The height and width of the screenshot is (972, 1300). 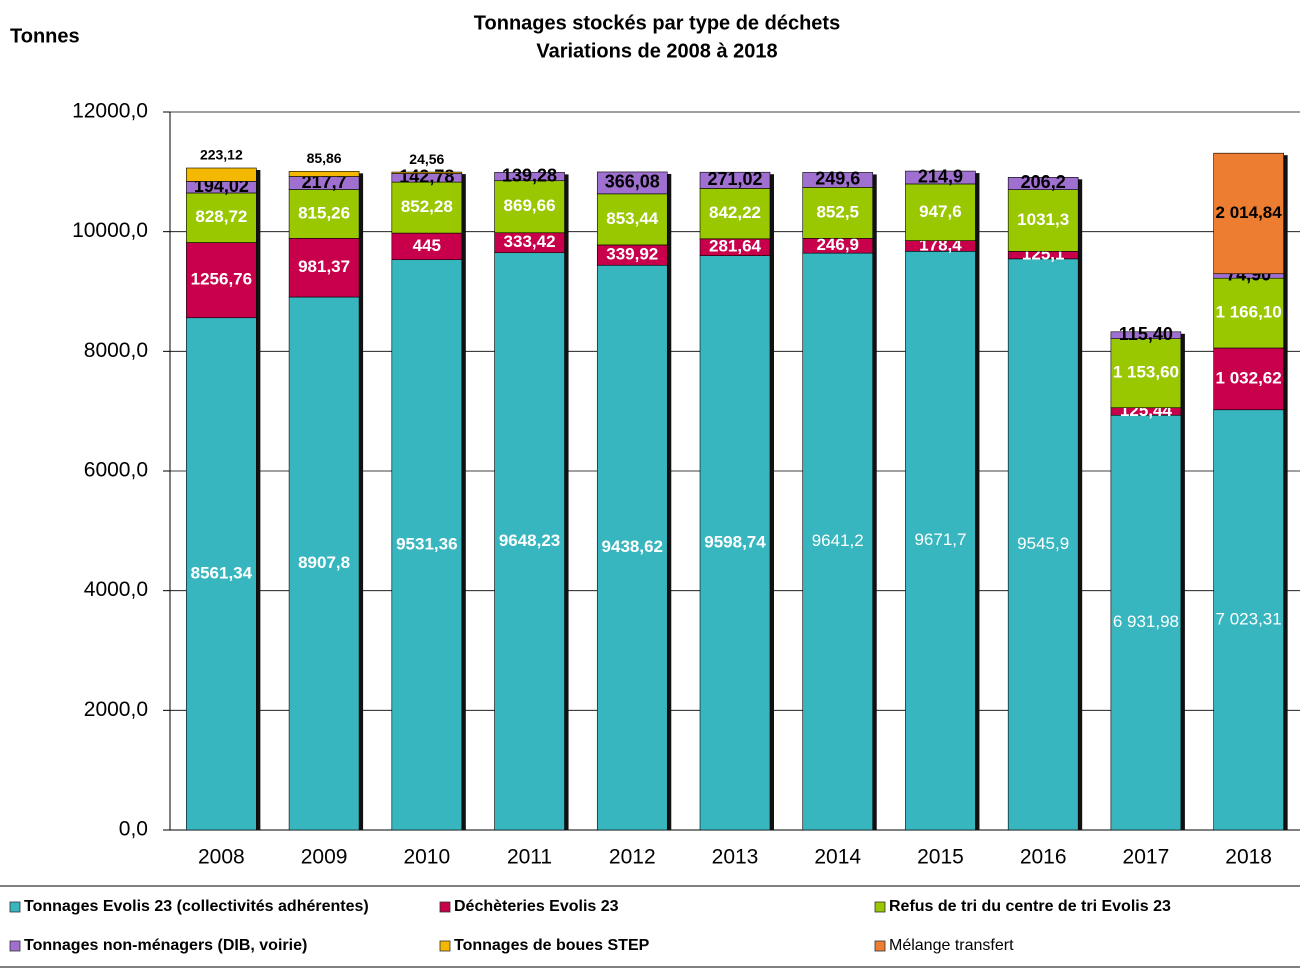 I want to click on data-label: 9648,23, so click(x=529, y=540).